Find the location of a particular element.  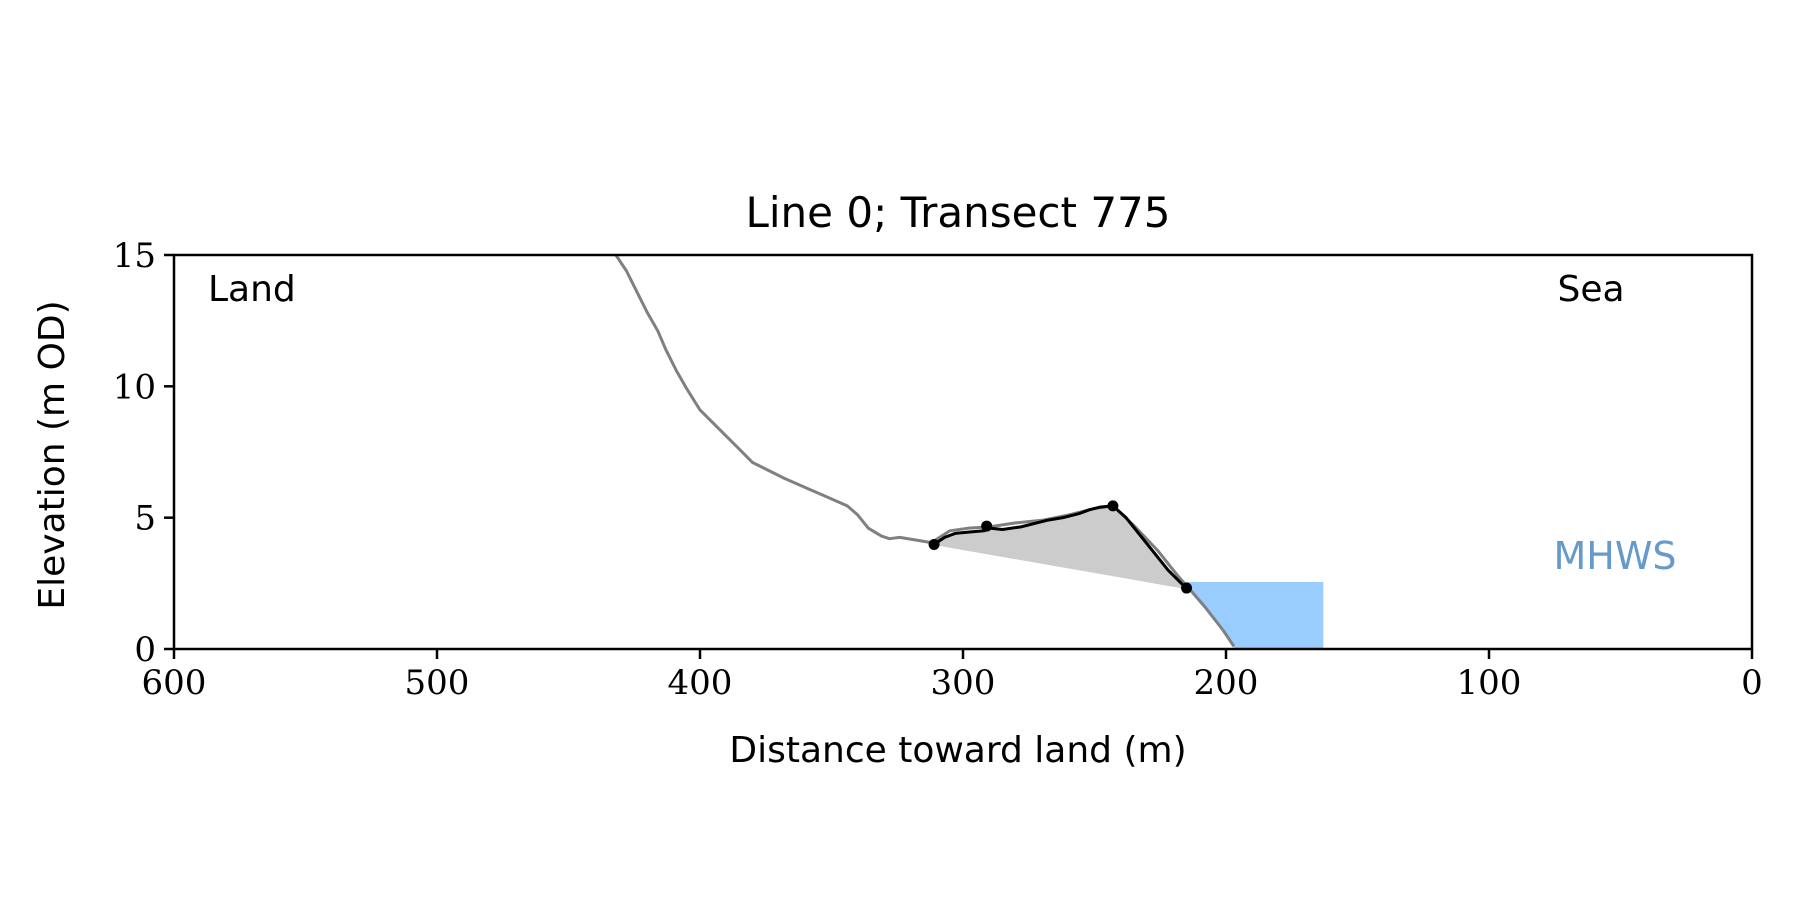

x-tick-label: 600 is located at coordinates (174, 683).